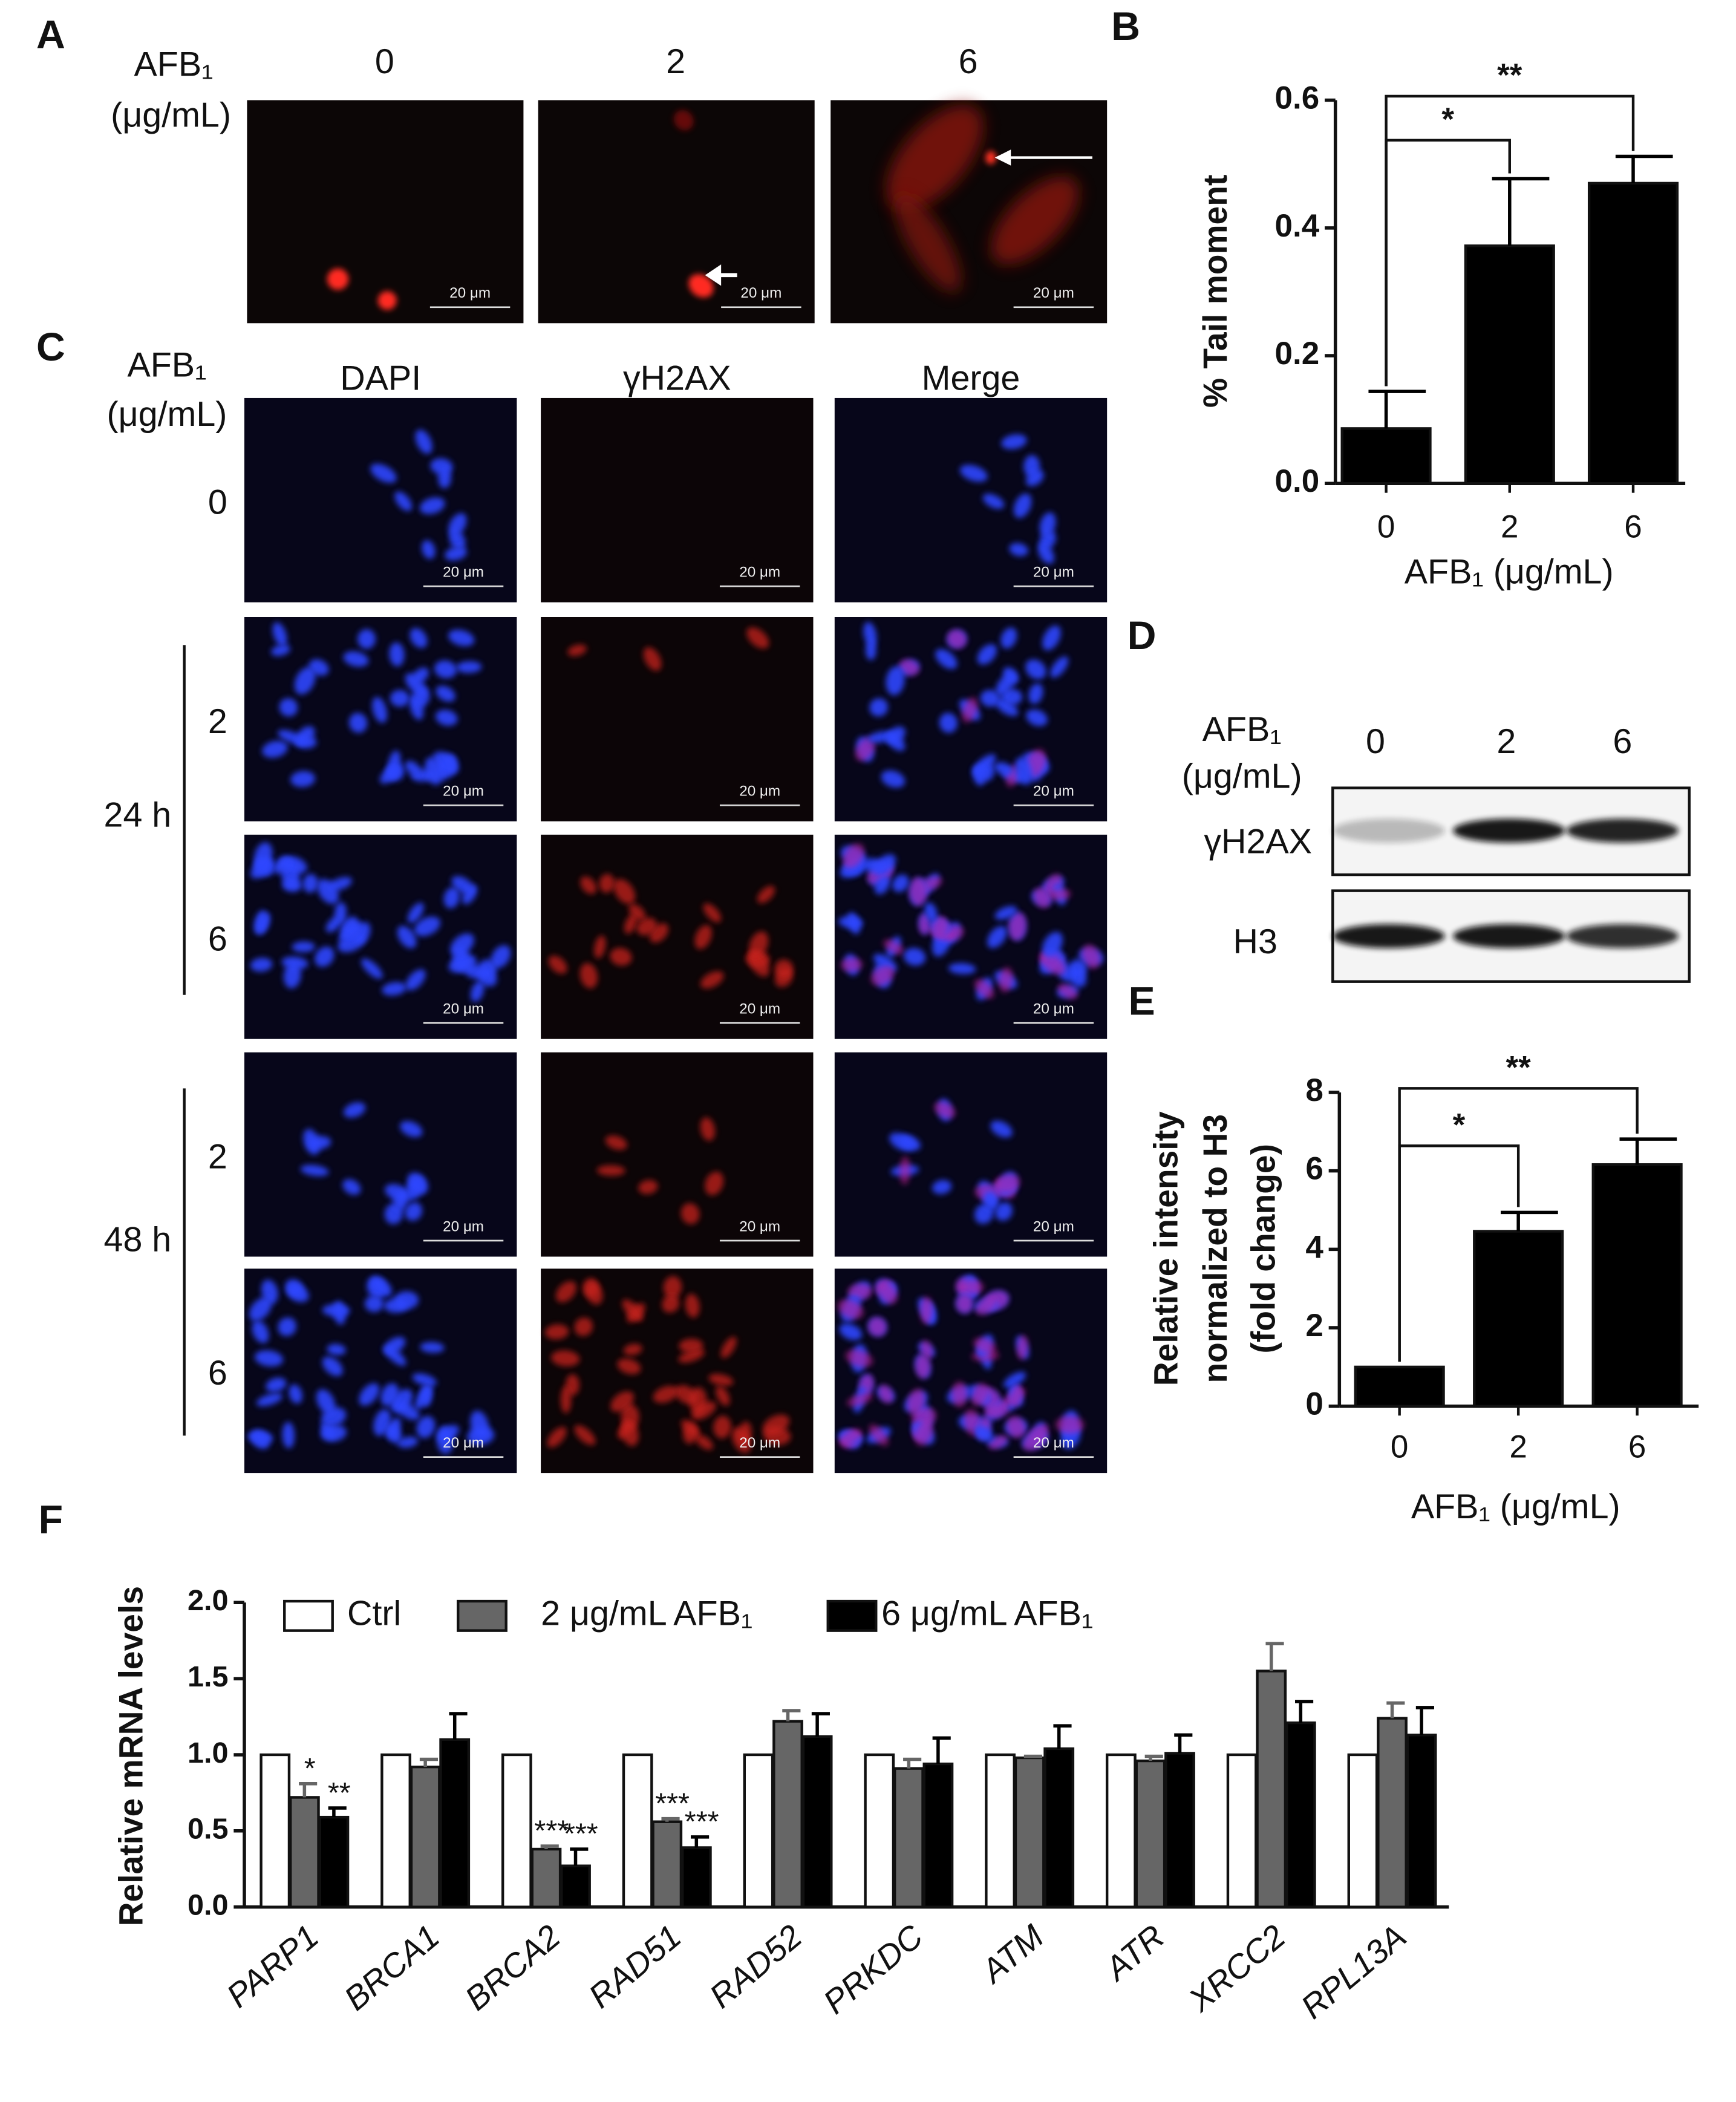 The image size is (1736, 2102). I want to click on x-tick-label: 2, so click(1518, 1447).